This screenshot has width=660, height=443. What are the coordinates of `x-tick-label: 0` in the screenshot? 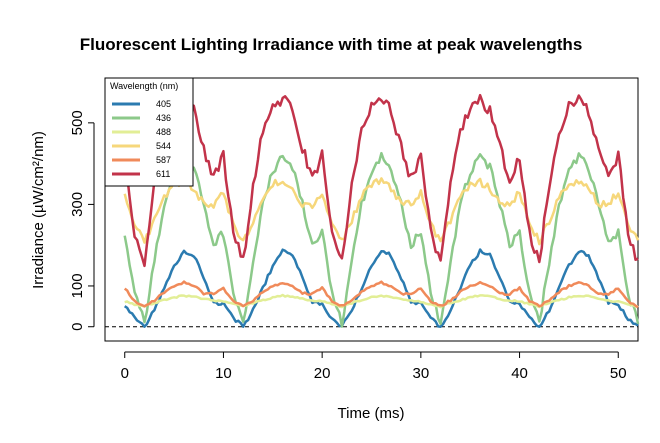 It's located at (125, 373).